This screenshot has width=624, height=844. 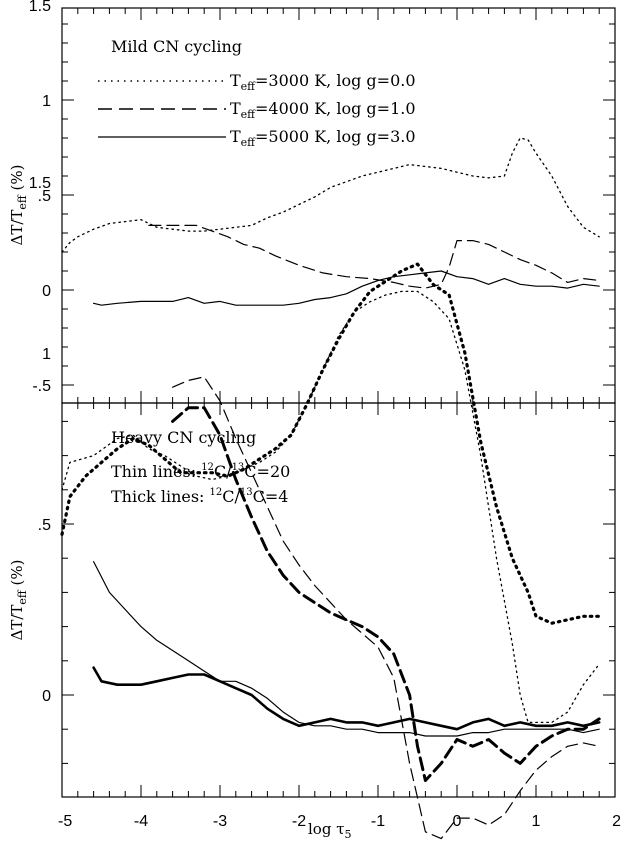 What do you see at coordinates (536, 821) in the screenshot?
I see `x-tick-label: 1` at bounding box center [536, 821].